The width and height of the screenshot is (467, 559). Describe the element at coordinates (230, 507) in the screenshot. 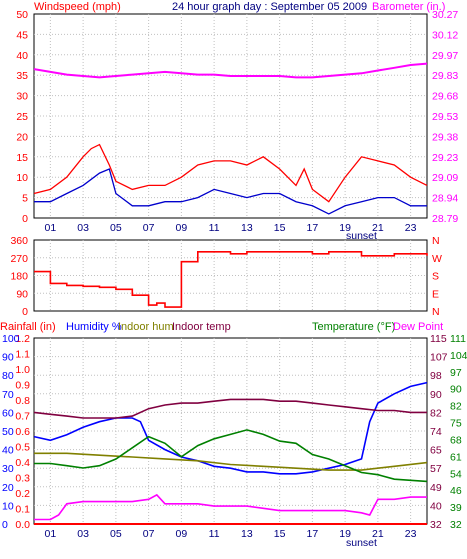

I see `dew-point-line` at that location.